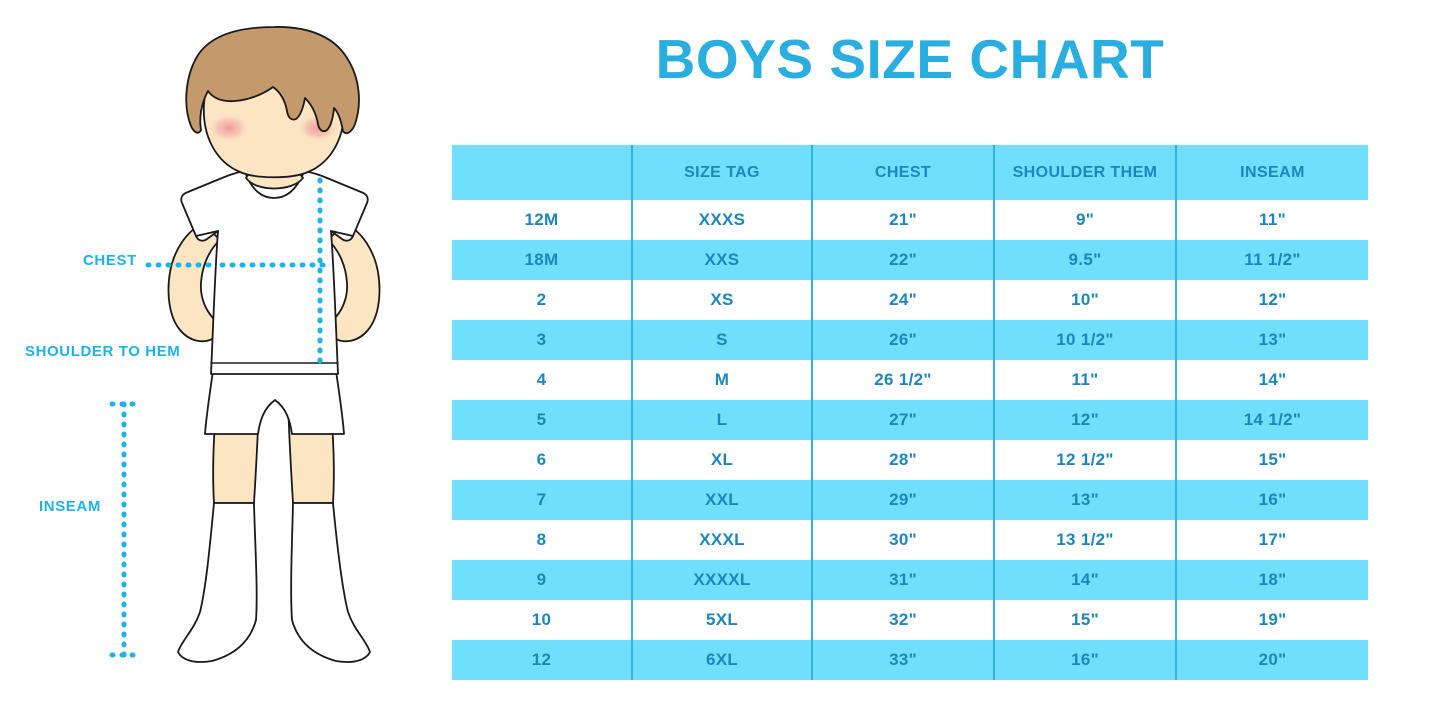  Describe the element at coordinates (274, 402) in the screenshot. I see `shorts` at that location.